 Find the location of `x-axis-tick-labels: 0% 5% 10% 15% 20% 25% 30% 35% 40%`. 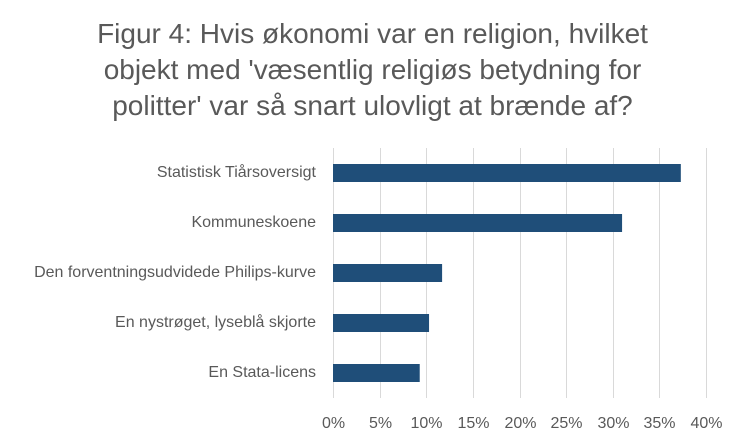

x-axis-tick-labels: 0% 5% 10% 15% 20% 25% 30% 35% 40% is located at coordinates (522, 423).